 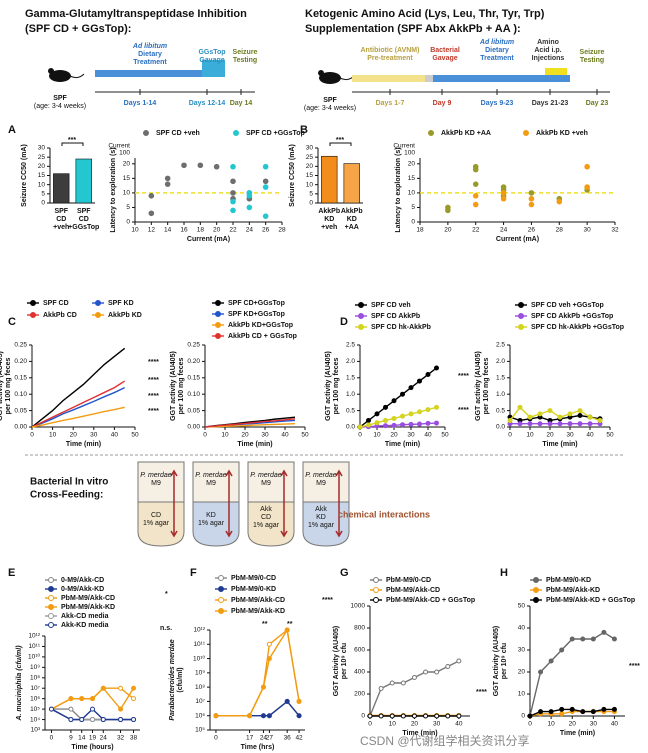 What do you see at coordinates (350, 410) in the screenshot?
I see `y-tick-label: 0.5` at bounding box center [350, 410].